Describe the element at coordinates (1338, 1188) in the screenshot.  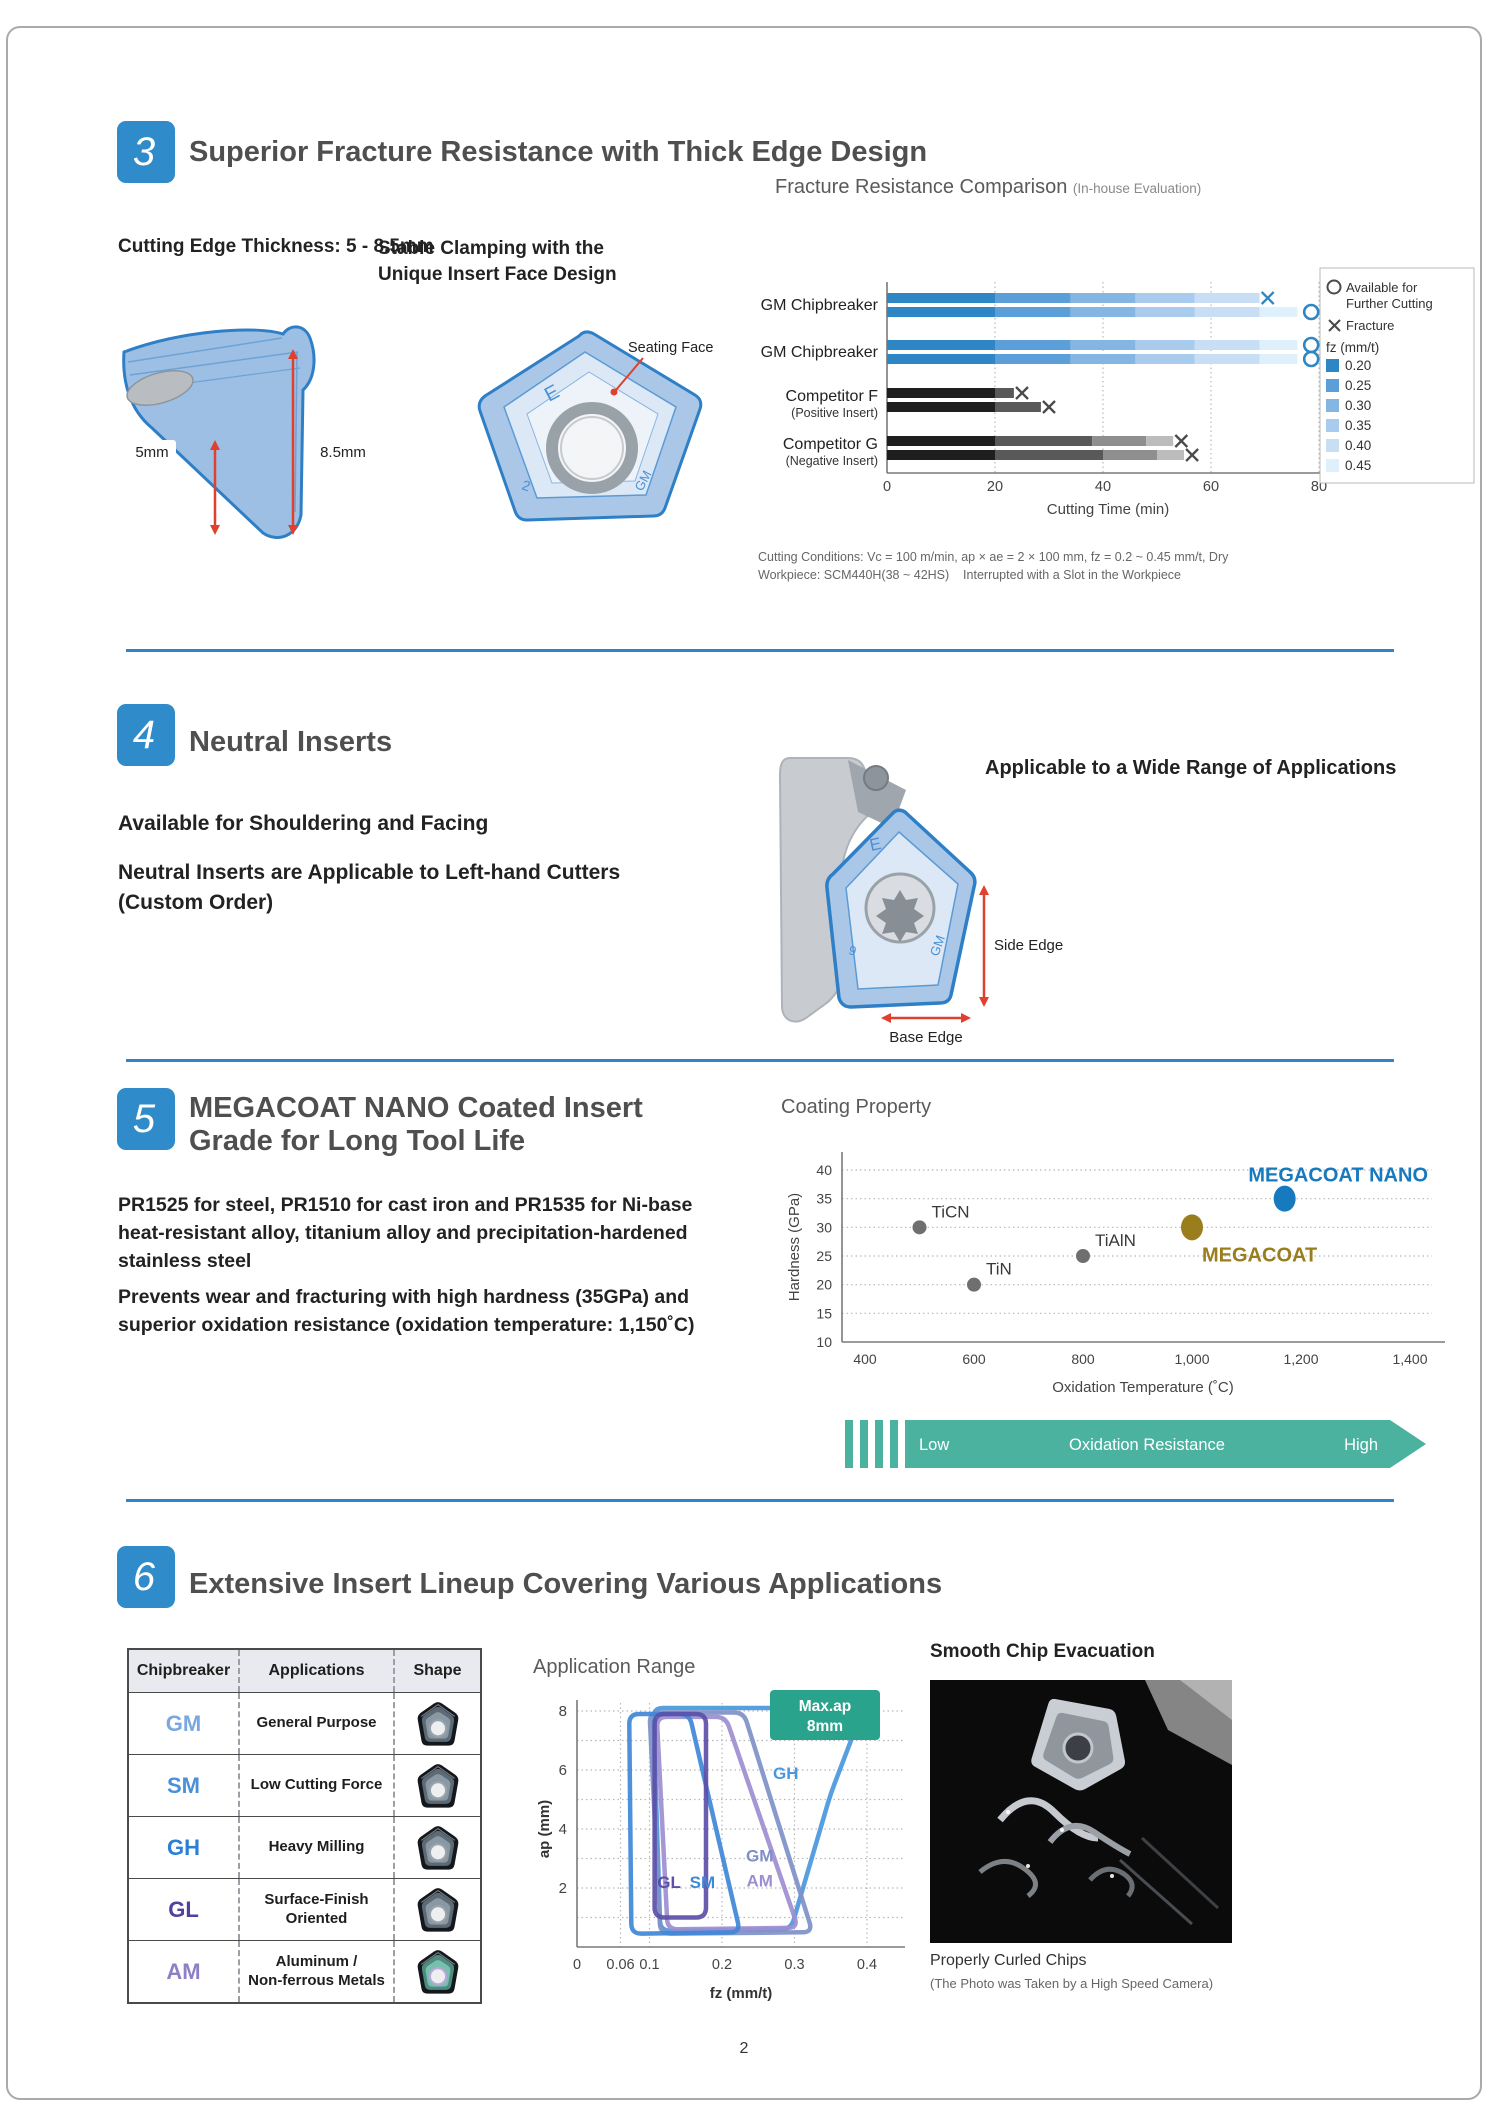
I see `scatter-point: MEGACOAT NANO` at that location.